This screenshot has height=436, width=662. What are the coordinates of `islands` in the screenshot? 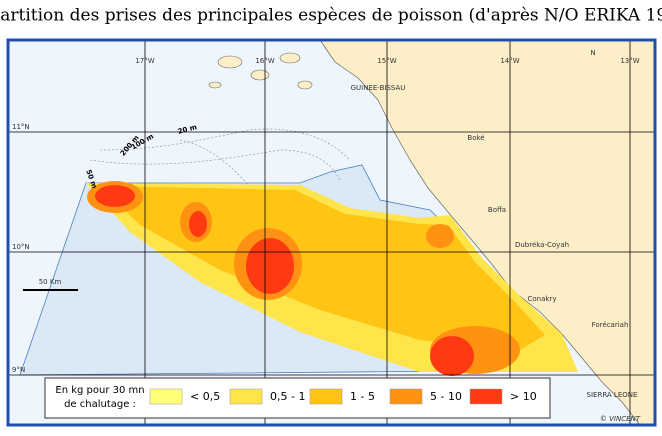 It's located at (260, 71).